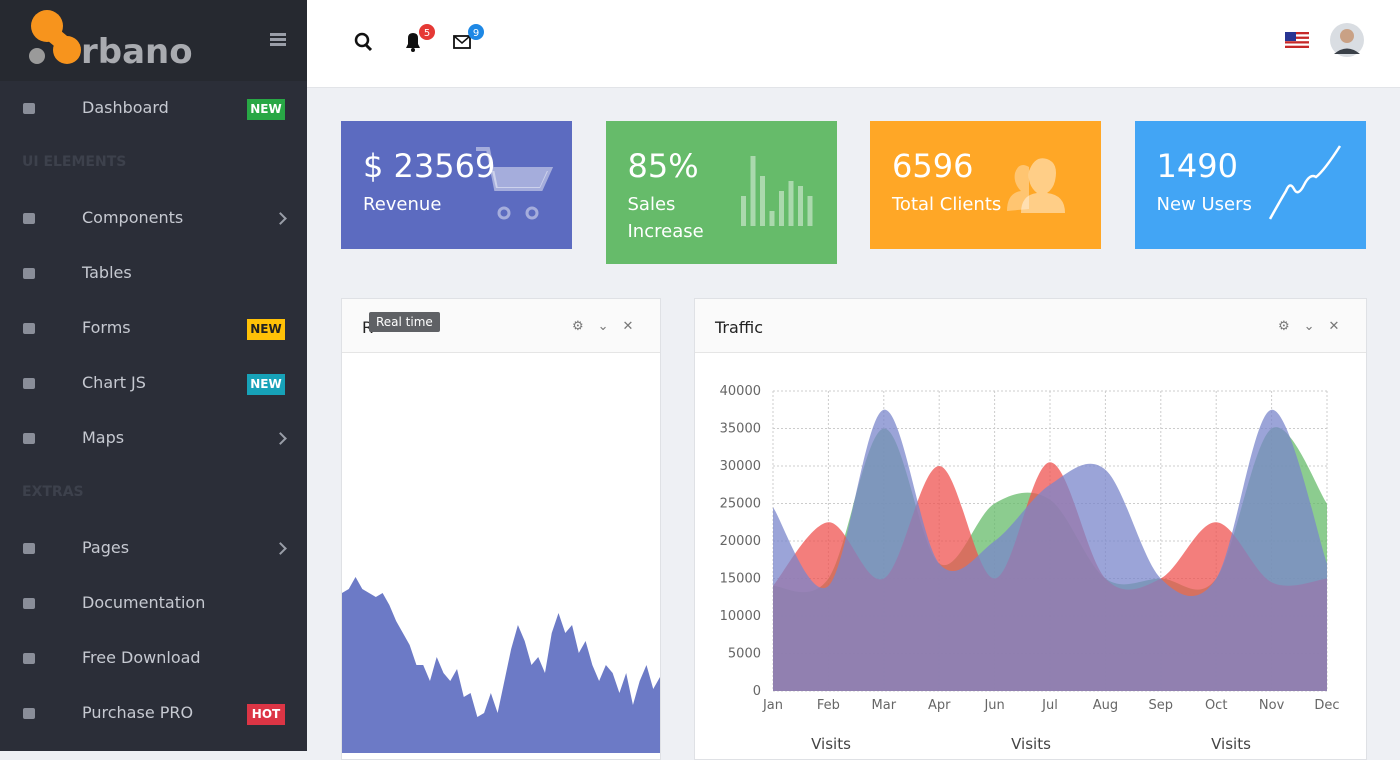 The height and width of the screenshot is (760, 1400). I want to click on nav-item: Pages, so click(106, 547).